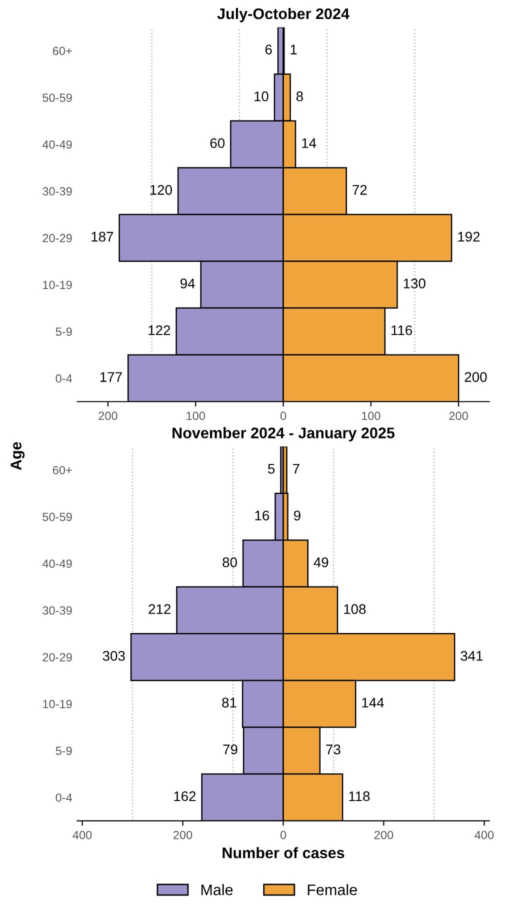 The image size is (515, 912). Describe the element at coordinates (261, 96) in the screenshot. I see `data-label: 10` at that location.